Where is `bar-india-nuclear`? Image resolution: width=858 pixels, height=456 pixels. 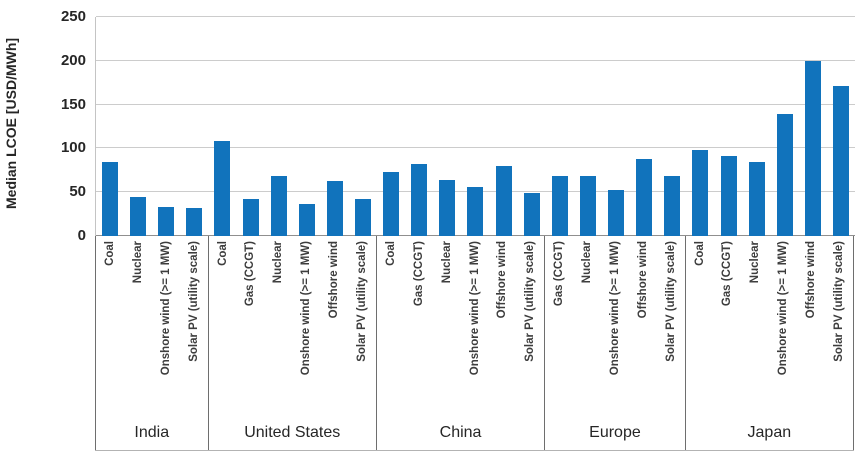 bar-india-nuclear is located at coordinates (138, 216).